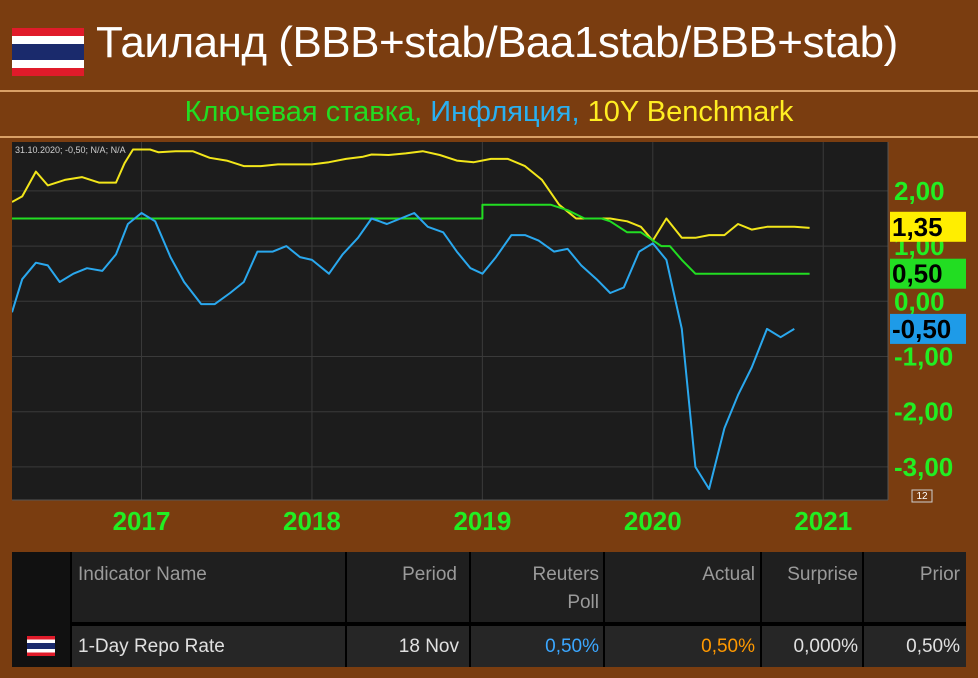  I want to click on tooltip-text: 31.10.2020; -0,50; N/A; N/A, so click(70, 150).